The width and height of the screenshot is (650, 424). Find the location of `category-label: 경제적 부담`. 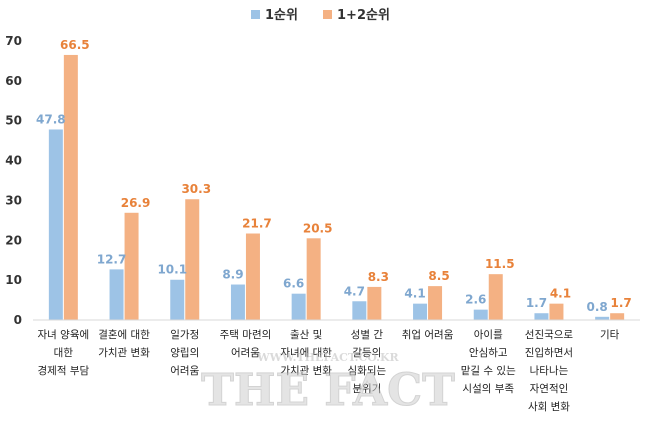

category-label: 경제적 부담 is located at coordinates (64, 370).